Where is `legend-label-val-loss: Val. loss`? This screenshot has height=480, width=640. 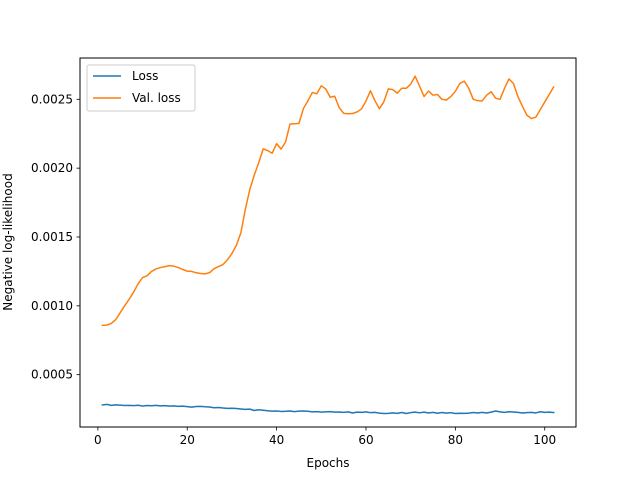 legend-label-val-loss: Val. loss is located at coordinates (156, 98).